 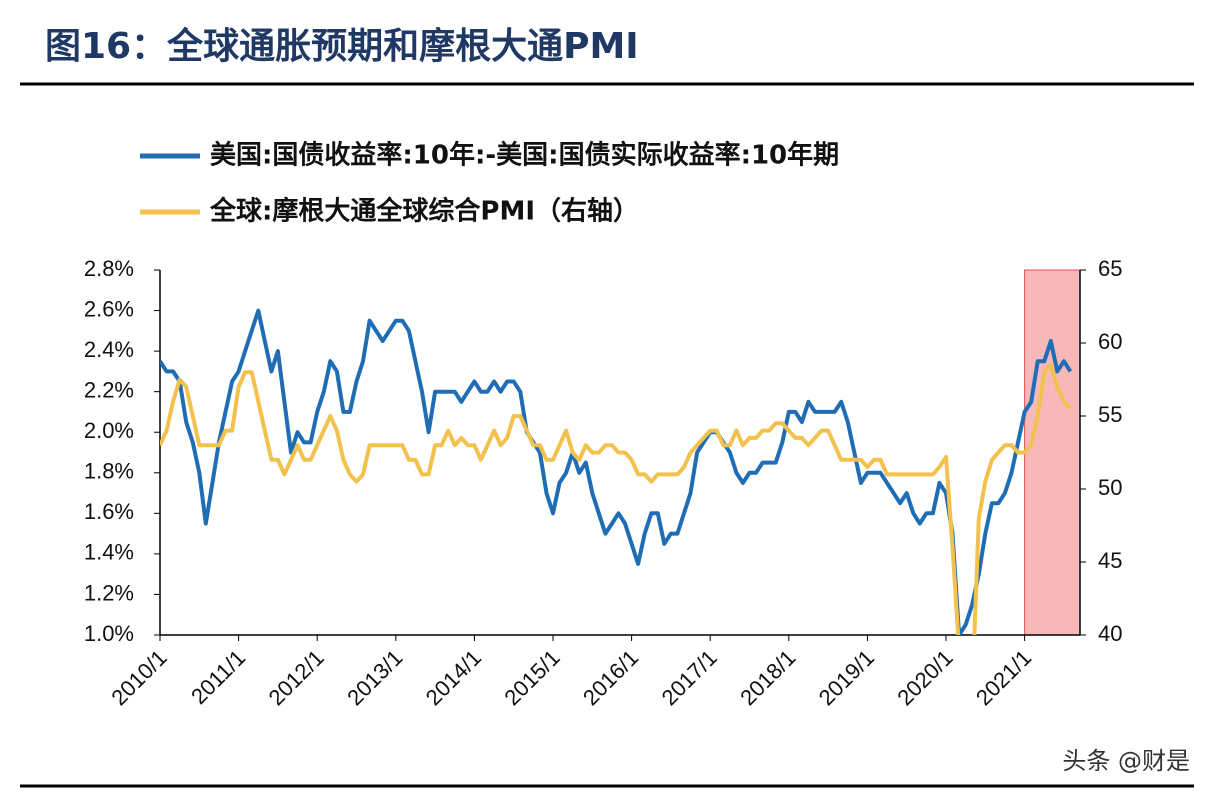 What do you see at coordinates (1110, 487) in the screenshot?
I see `y2-tick-label: 50` at bounding box center [1110, 487].